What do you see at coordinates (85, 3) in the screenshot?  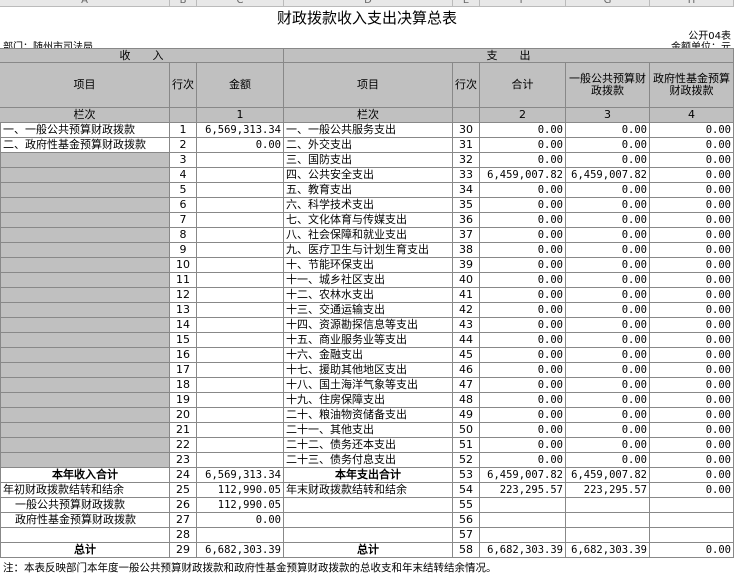 I see `column-letter: A` at bounding box center [85, 3].